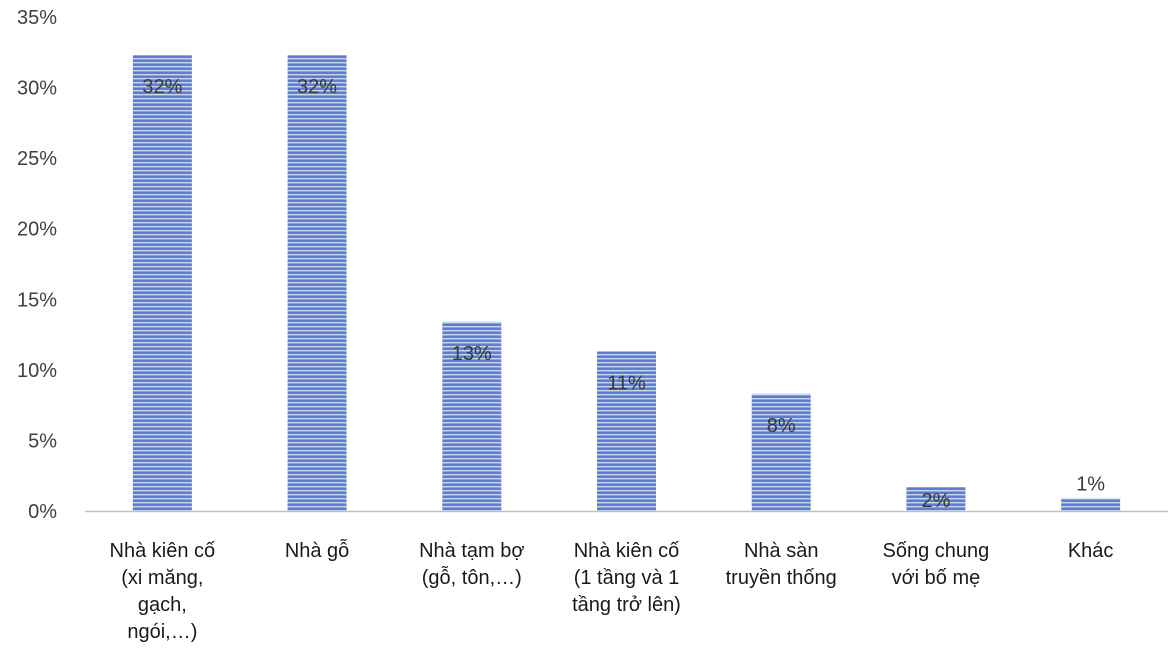 This screenshot has height=651, width=1171. I want to click on y-tick-label: 15%, so click(37, 300).